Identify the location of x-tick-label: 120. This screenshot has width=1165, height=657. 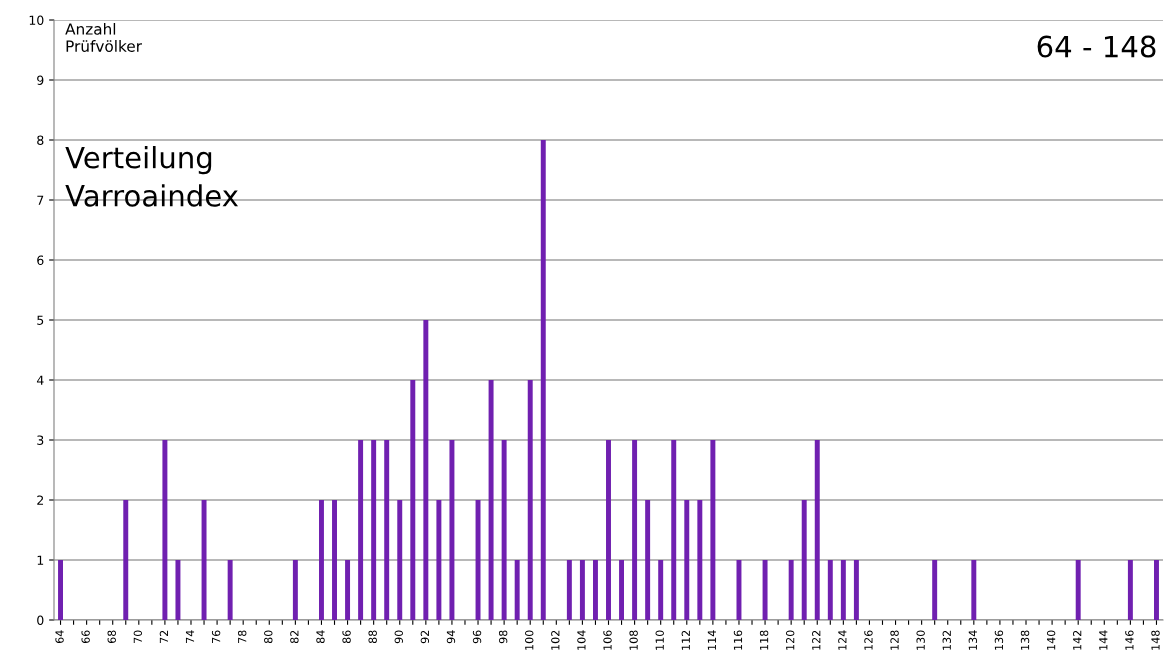
(790, 640).